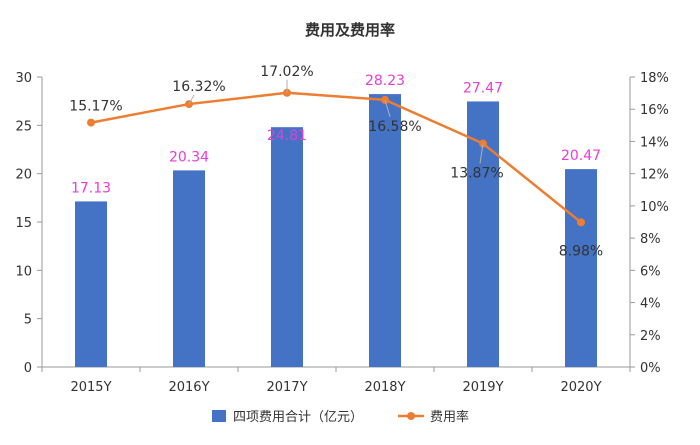  I want to click on y-right-tick-label: 0%, so click(650, 368).